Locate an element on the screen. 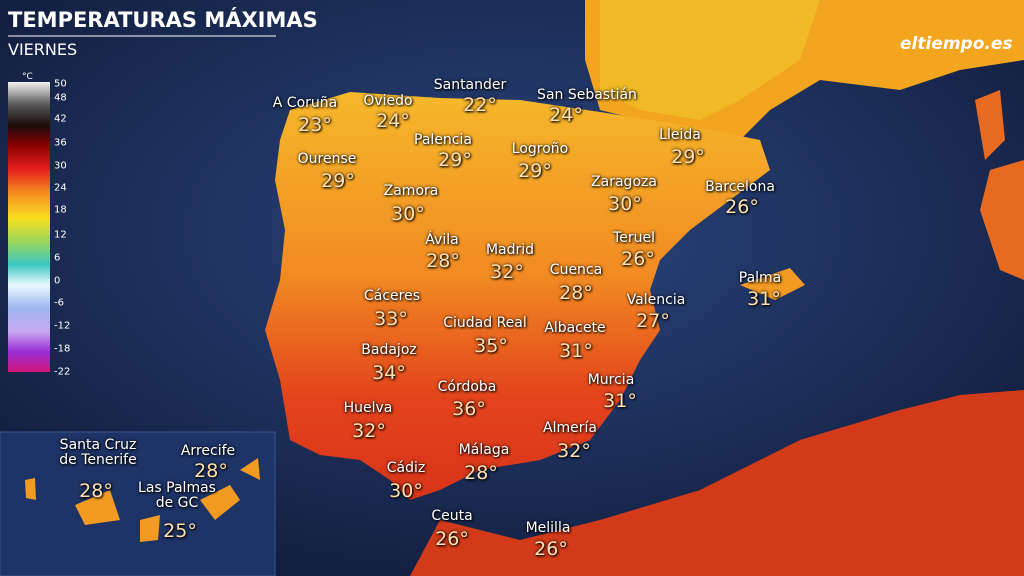 The image size is (1024, 576). city-name: Teruel is located at coordinates (634, 238).